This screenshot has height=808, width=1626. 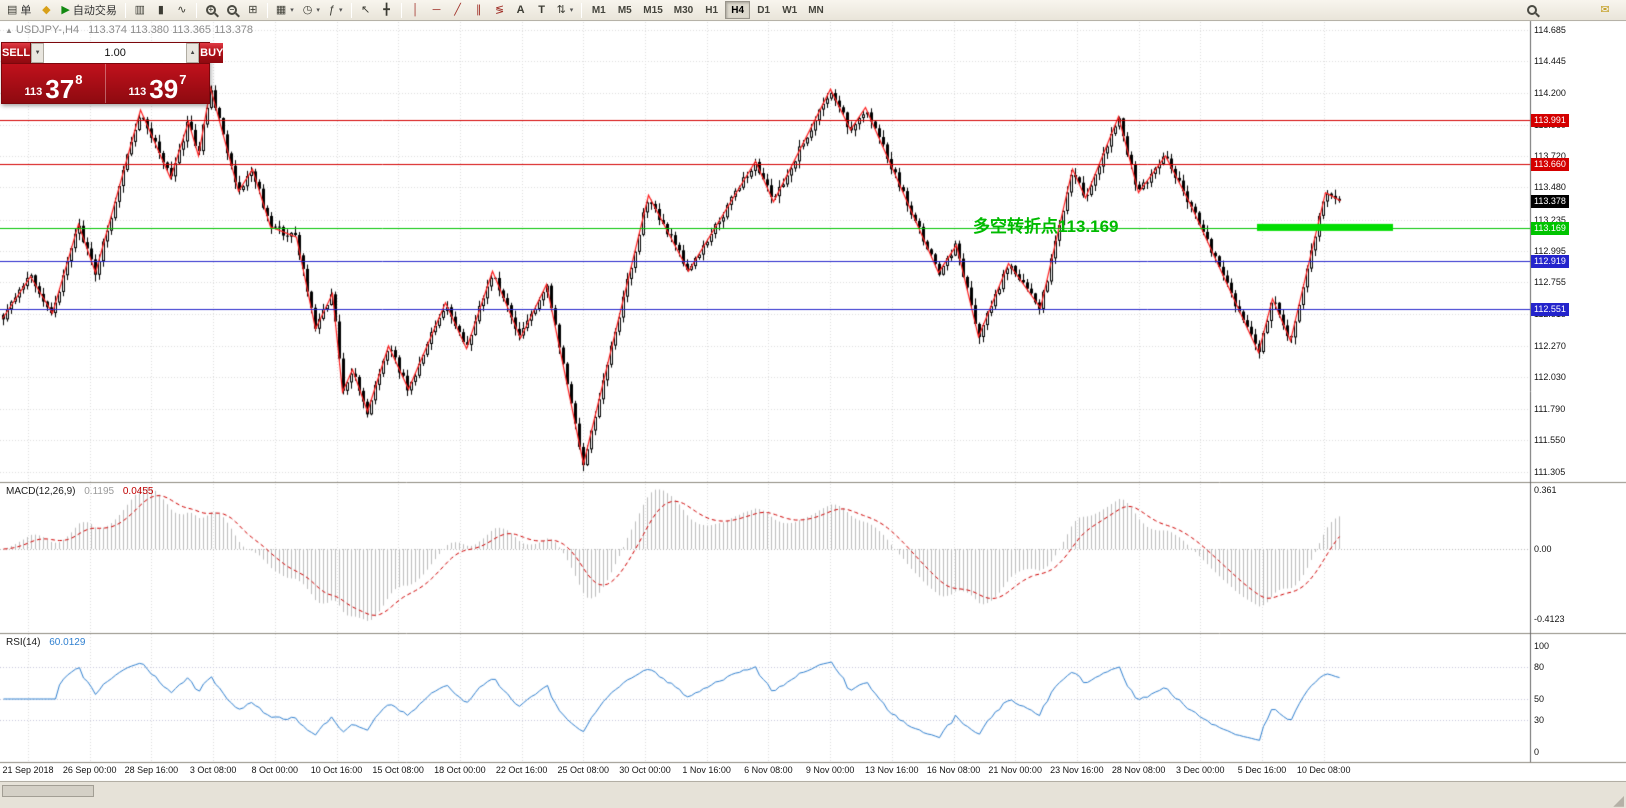 I want to click on tile-windows-icon: ⊞, so click(x=253, y=9).